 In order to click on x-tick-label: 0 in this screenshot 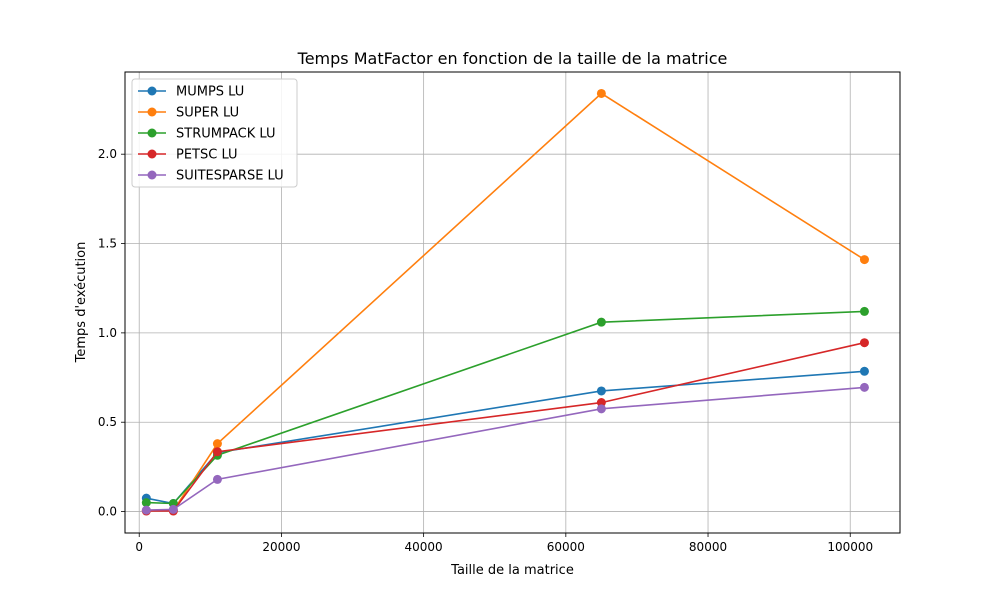, I will do `click(139, 547)`.